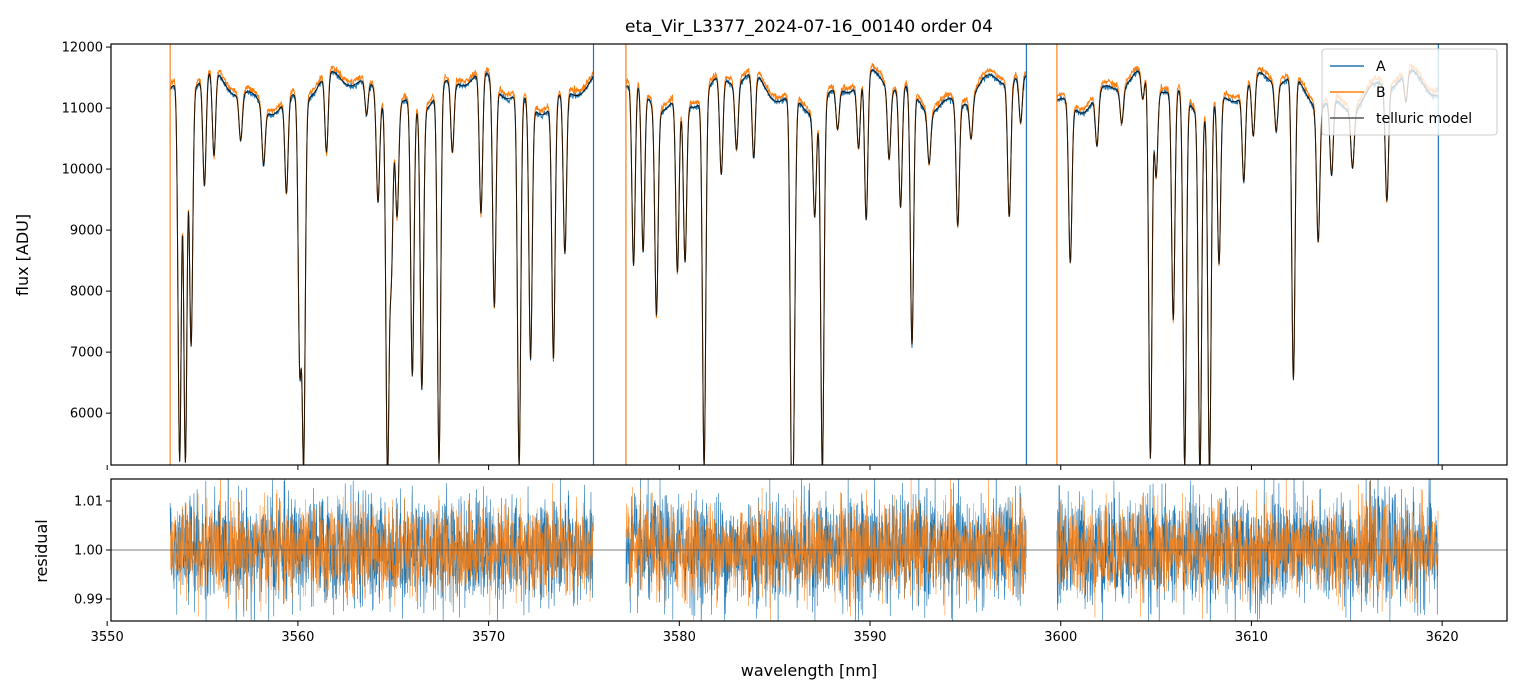  I want to click on legend-label-telluric: telluric model, so click(1424, 119).